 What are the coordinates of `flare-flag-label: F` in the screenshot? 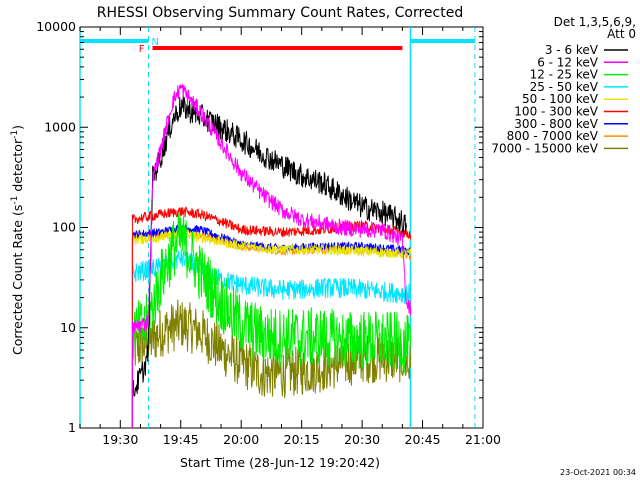 It's located at (142, 49).